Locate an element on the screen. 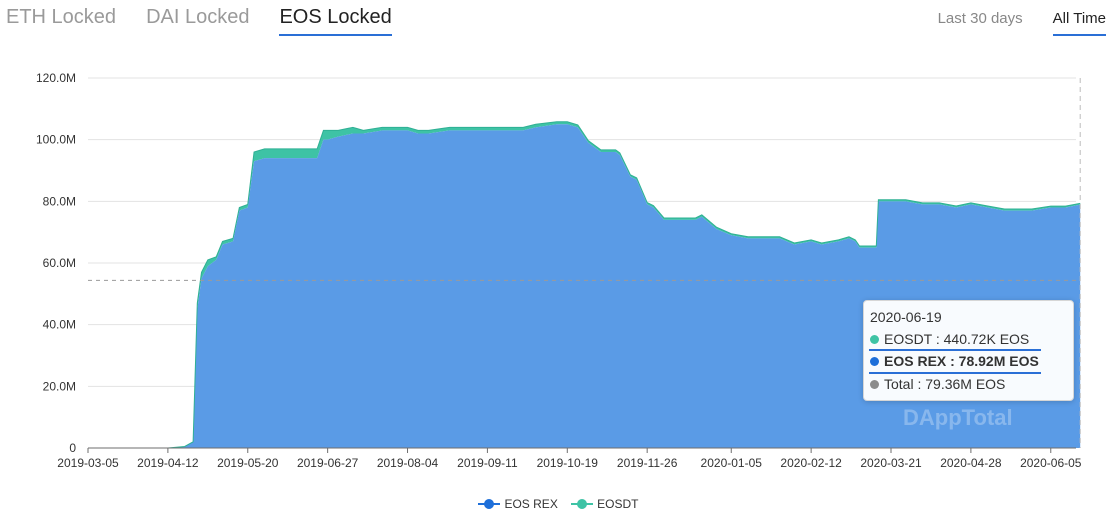  x-tick-label: 2019-06-27 is located at coordinates (328, 463).